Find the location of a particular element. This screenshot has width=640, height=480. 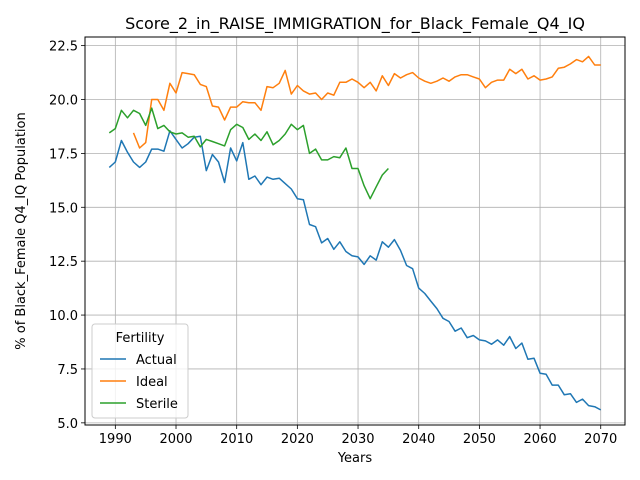

y-tick-label: 10.0 is located at coordinates (63, 316).